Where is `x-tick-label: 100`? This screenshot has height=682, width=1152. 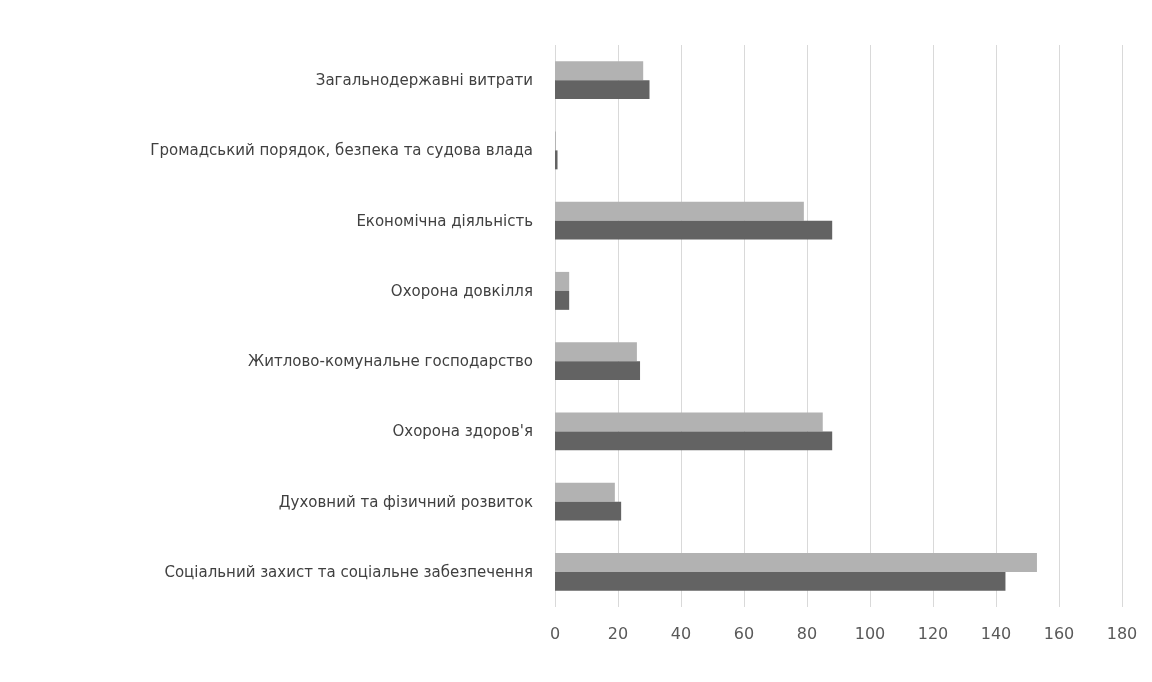
x-tick-label: 100 is located at coordinates (870, 633).